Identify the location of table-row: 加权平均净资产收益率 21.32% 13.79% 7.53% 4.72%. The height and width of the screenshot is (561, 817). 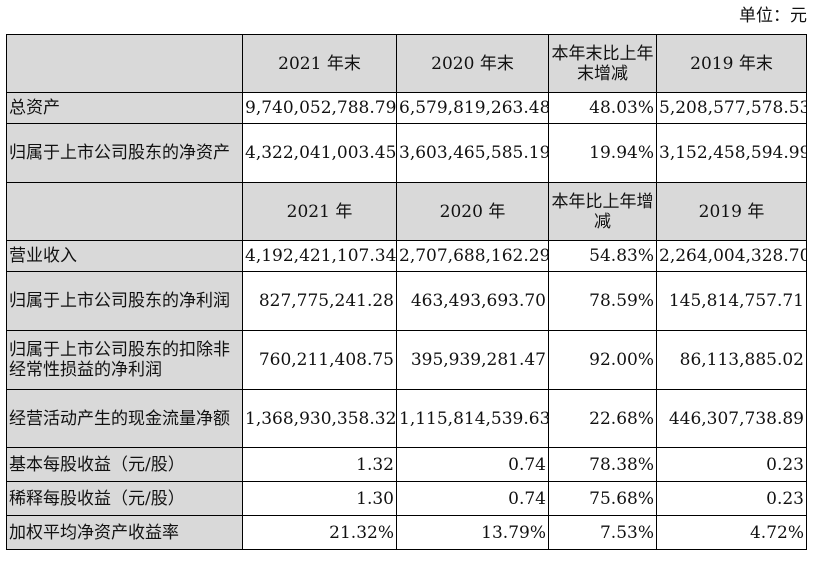
(406, 532).